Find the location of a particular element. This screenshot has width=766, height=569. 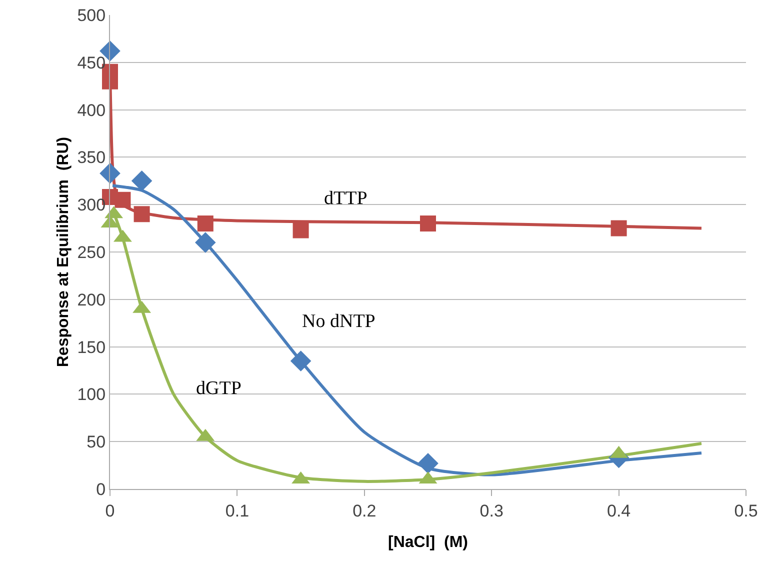

y-tick-label: 450 is located at coordinates (91, 62).